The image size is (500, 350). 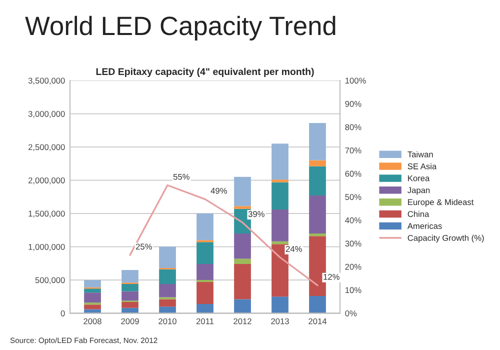 I want to click on legend-label: Europe & Mideast, so click(x=441, y=202).